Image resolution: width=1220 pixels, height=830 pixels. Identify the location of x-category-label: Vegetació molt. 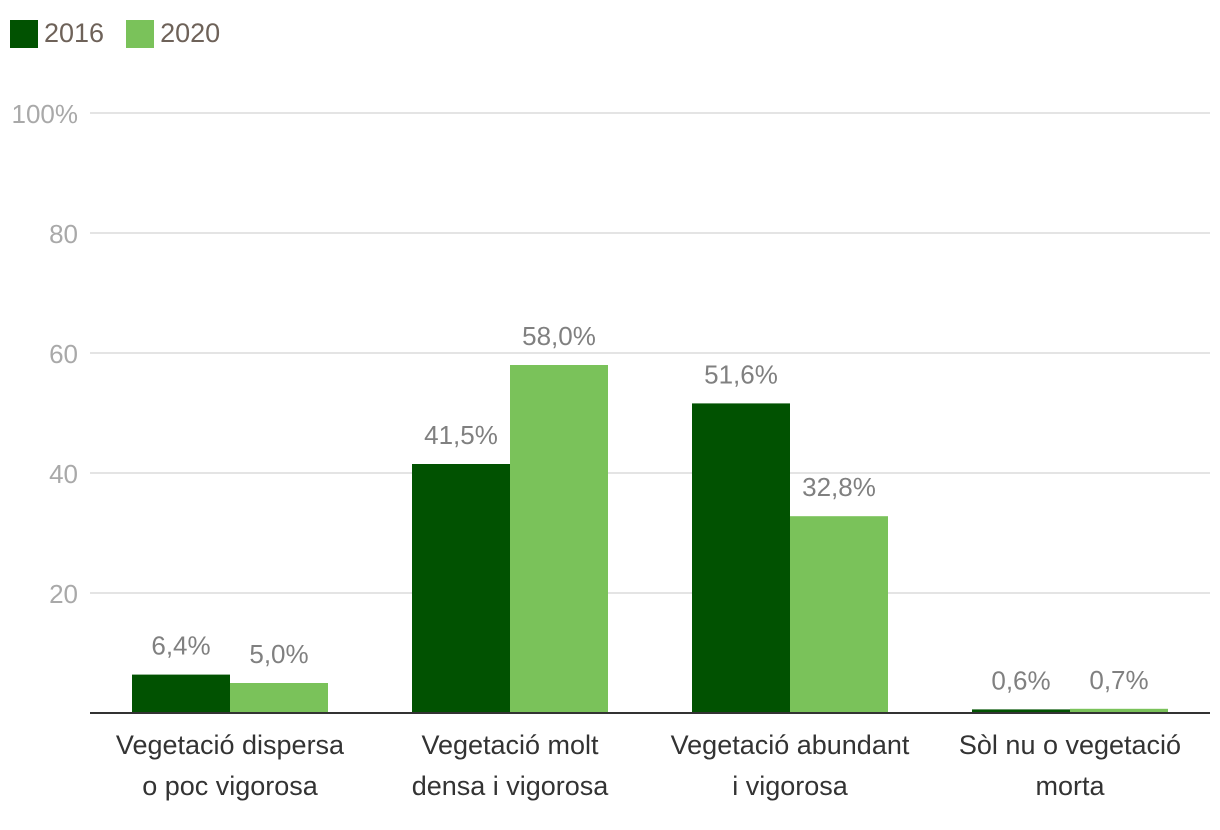
(510, 745).